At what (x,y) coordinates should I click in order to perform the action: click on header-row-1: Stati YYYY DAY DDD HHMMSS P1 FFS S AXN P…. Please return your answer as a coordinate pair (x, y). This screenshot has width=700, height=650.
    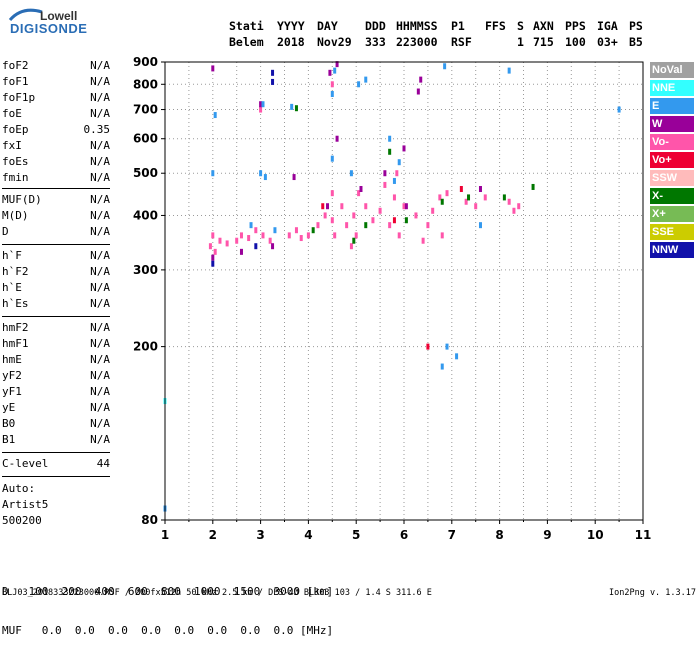
    Looking at the image, I should click on (350, 20).